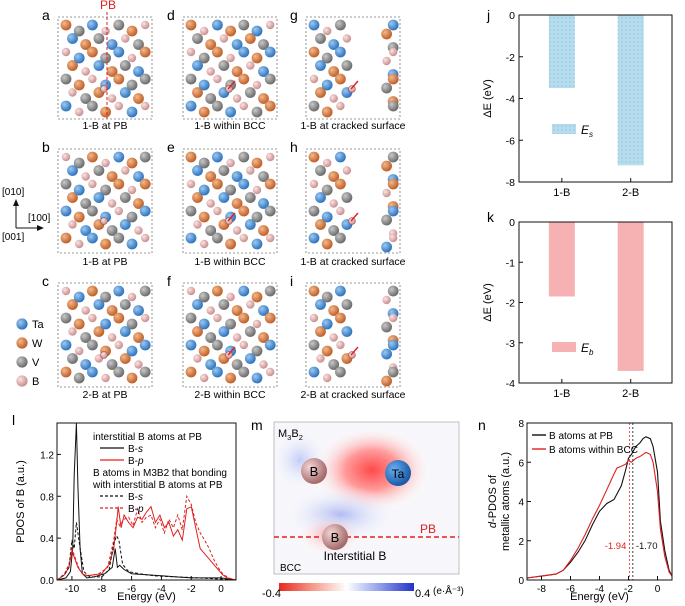  What do you see at coordinates (585, 348) in the screenshot?
I see `legend-label-main: E` at bounding box center [585, 348].